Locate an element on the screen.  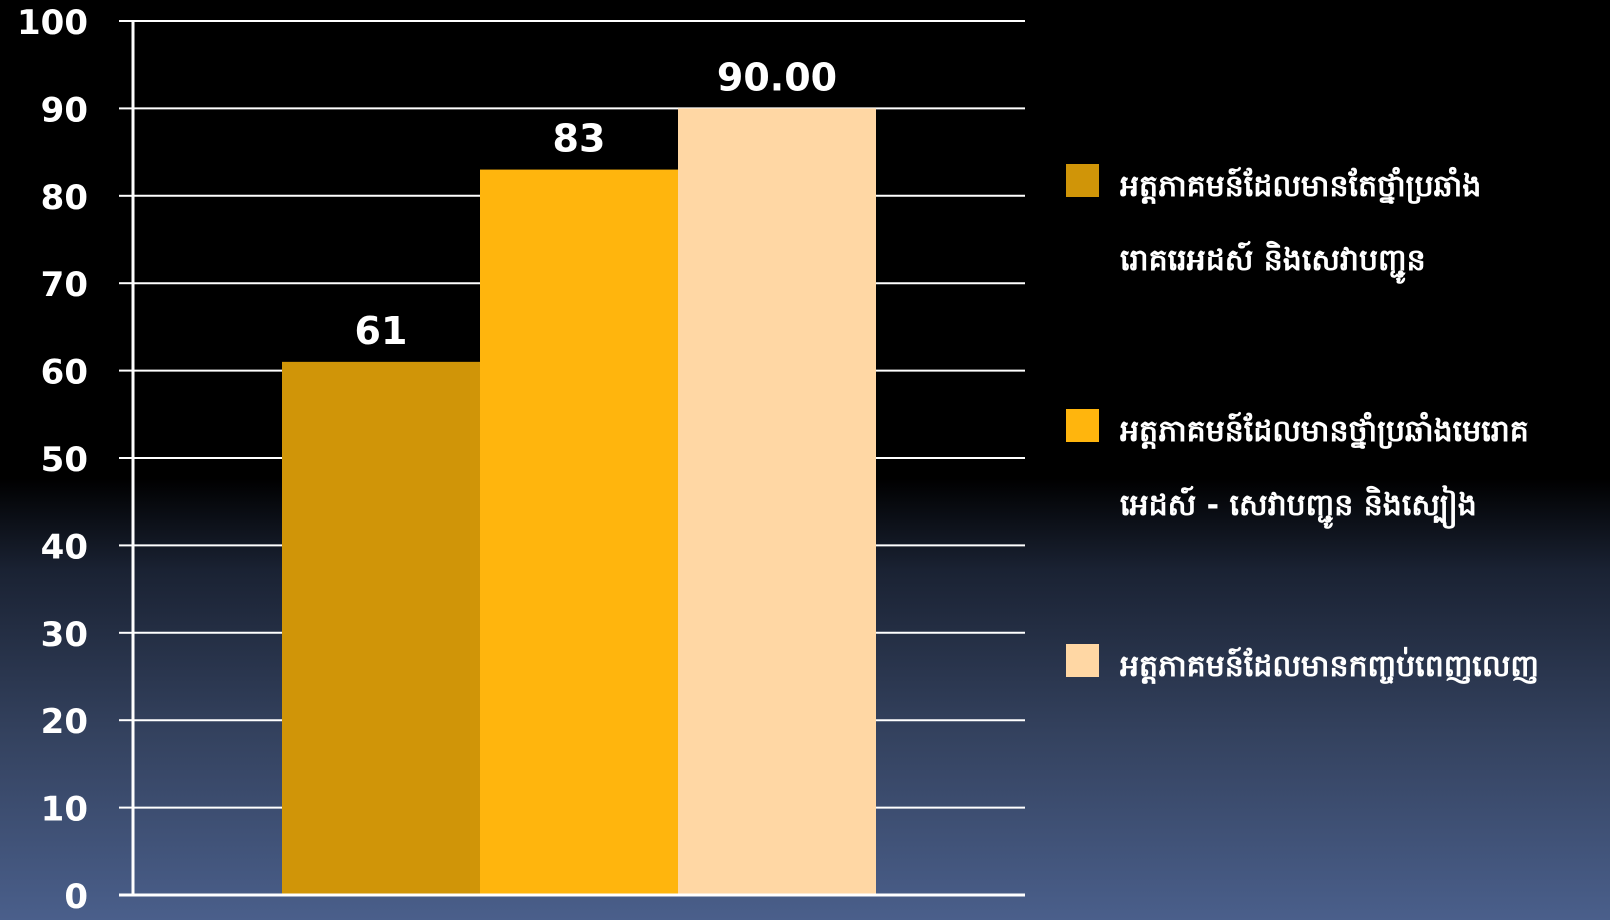
y-tick-label-70: 70 is located at coordinates (64, 285).